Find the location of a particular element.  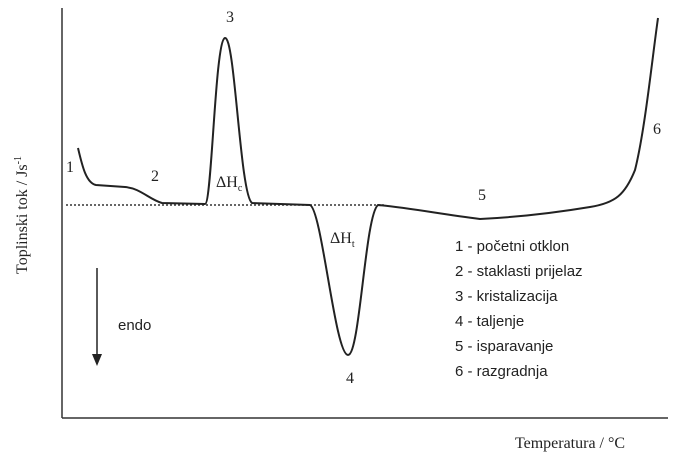

point-label: 5 is located at coordinates (482, 195).